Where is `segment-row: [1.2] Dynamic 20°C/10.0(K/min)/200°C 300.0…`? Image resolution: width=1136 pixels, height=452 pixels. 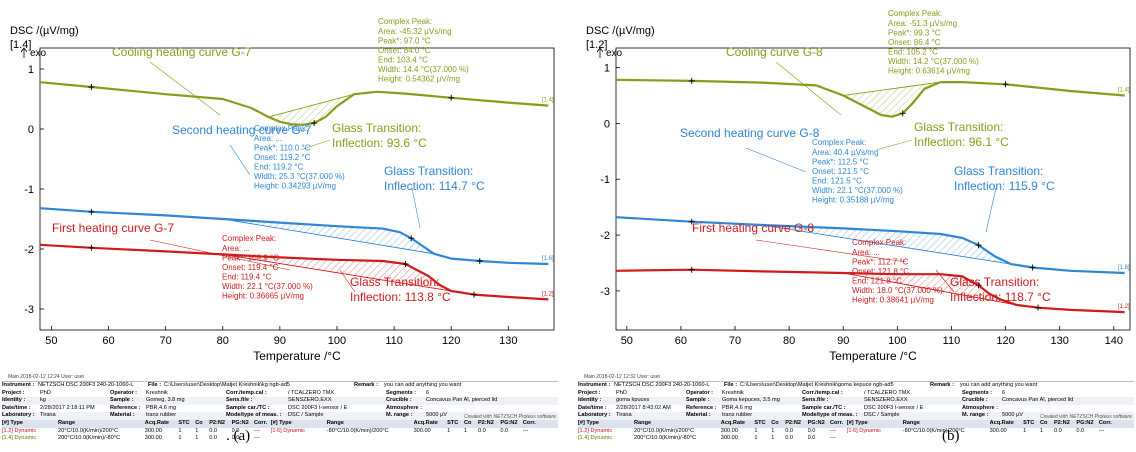 segment-row: [1.2] Dynamic 20°C/10.0(K/min)/200°C 300.0… is located at coordinates (280, 432).